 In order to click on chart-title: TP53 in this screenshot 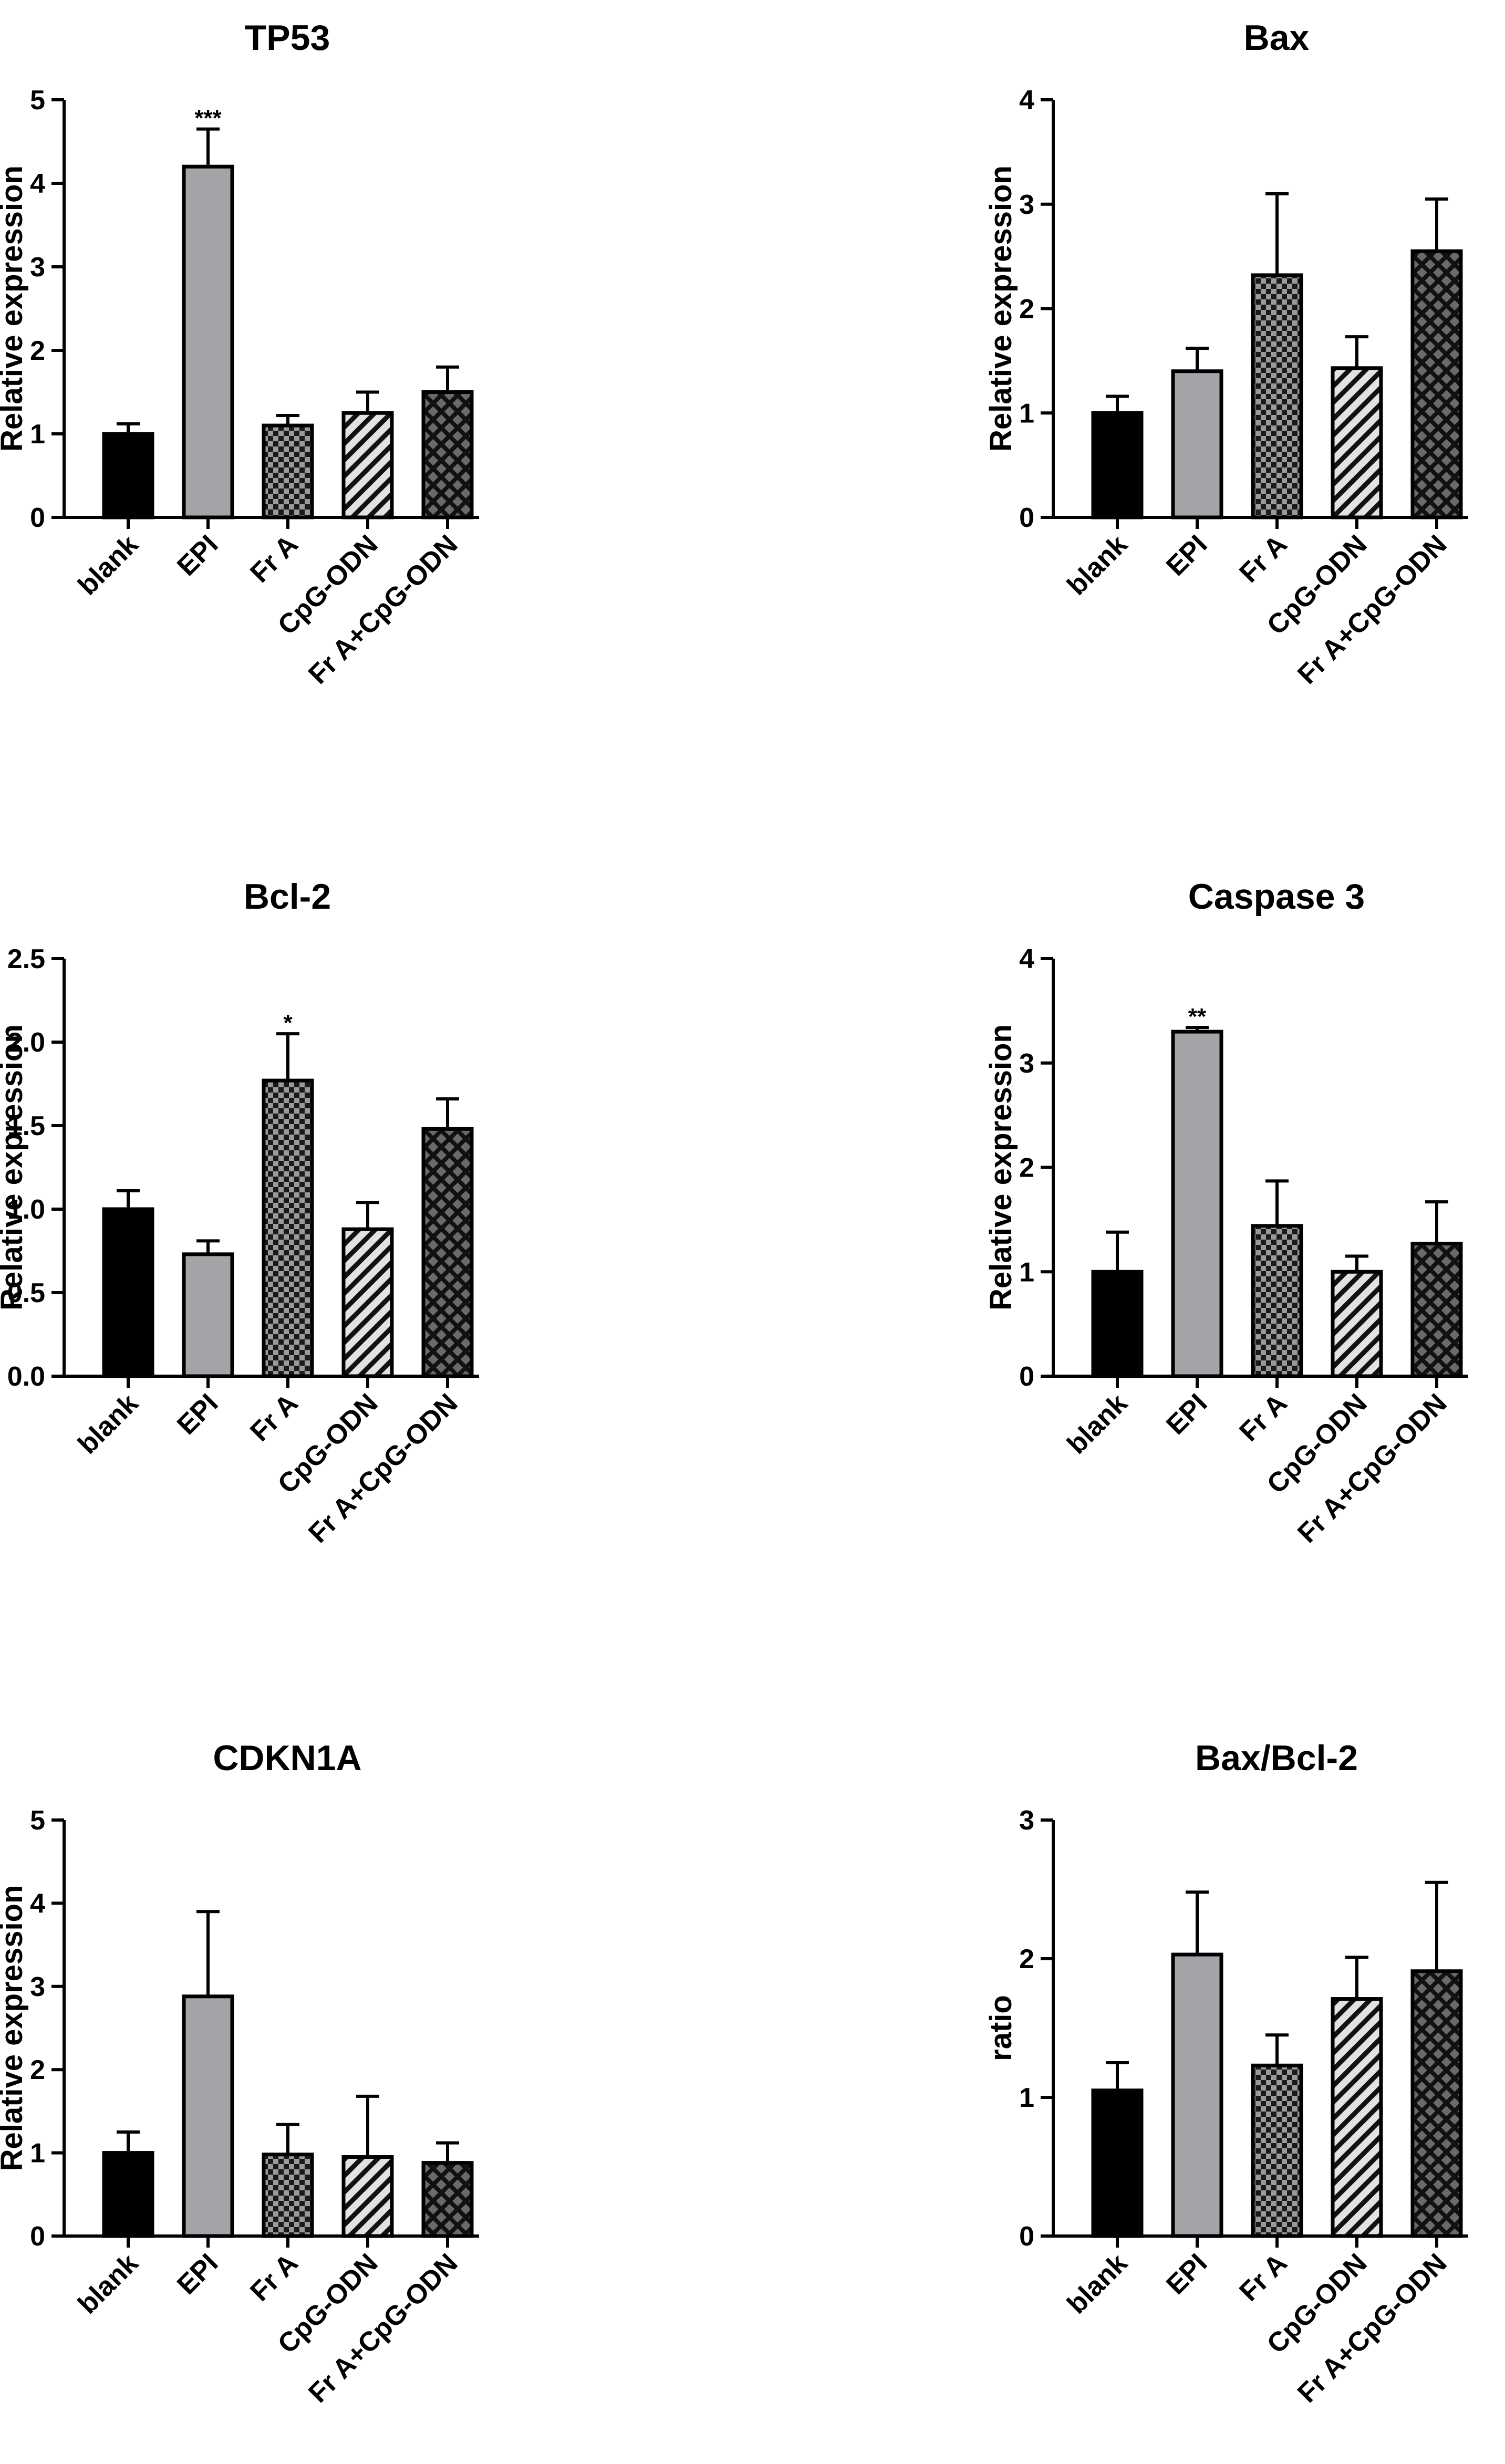, I will do `click(287, 38)`.